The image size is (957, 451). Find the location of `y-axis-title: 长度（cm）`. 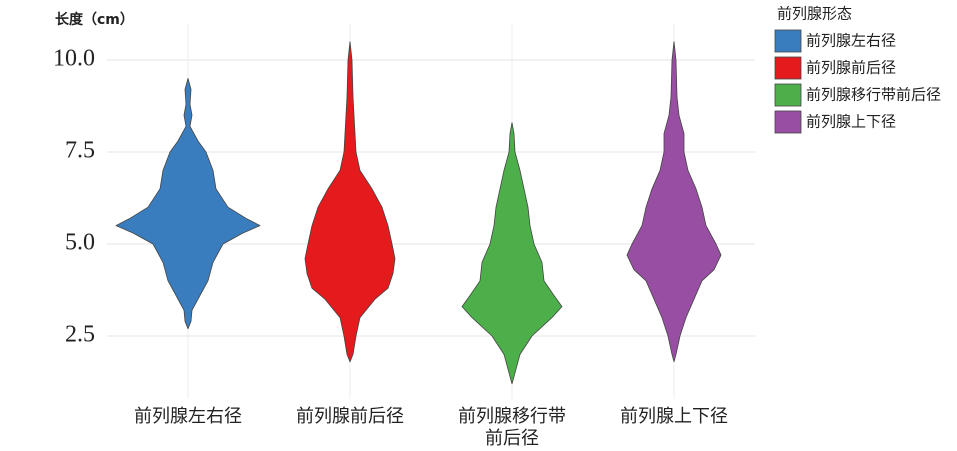

y-axis-title: 长度（cm） is located at coordinates (94, 19).